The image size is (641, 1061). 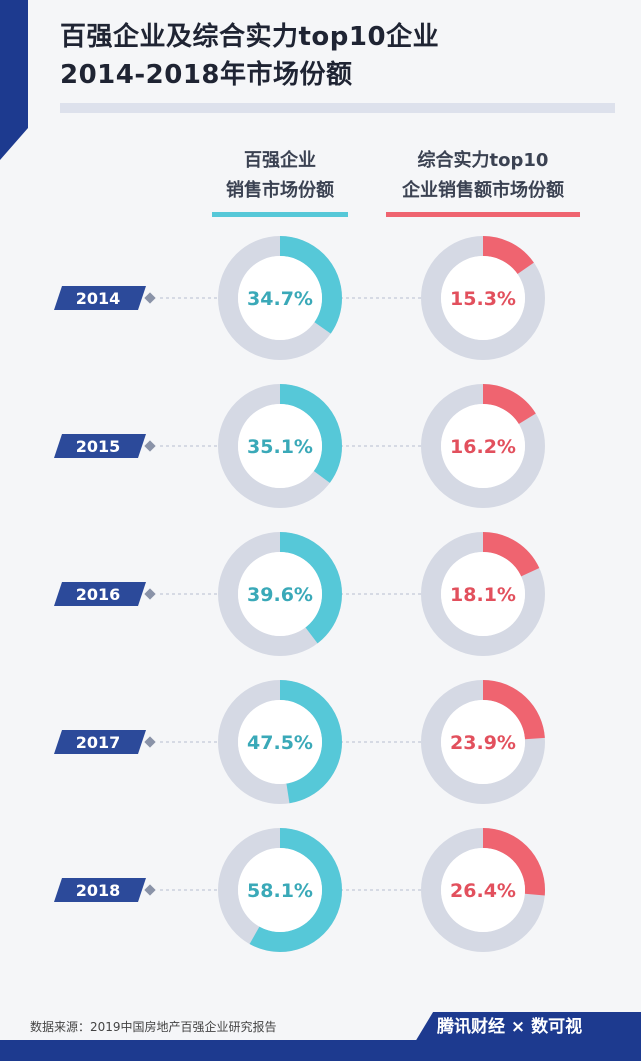 I want to click on page-title: 百强企业及综合实力top10企业 2014-2018年市场份额, so click(x=249, y=56).